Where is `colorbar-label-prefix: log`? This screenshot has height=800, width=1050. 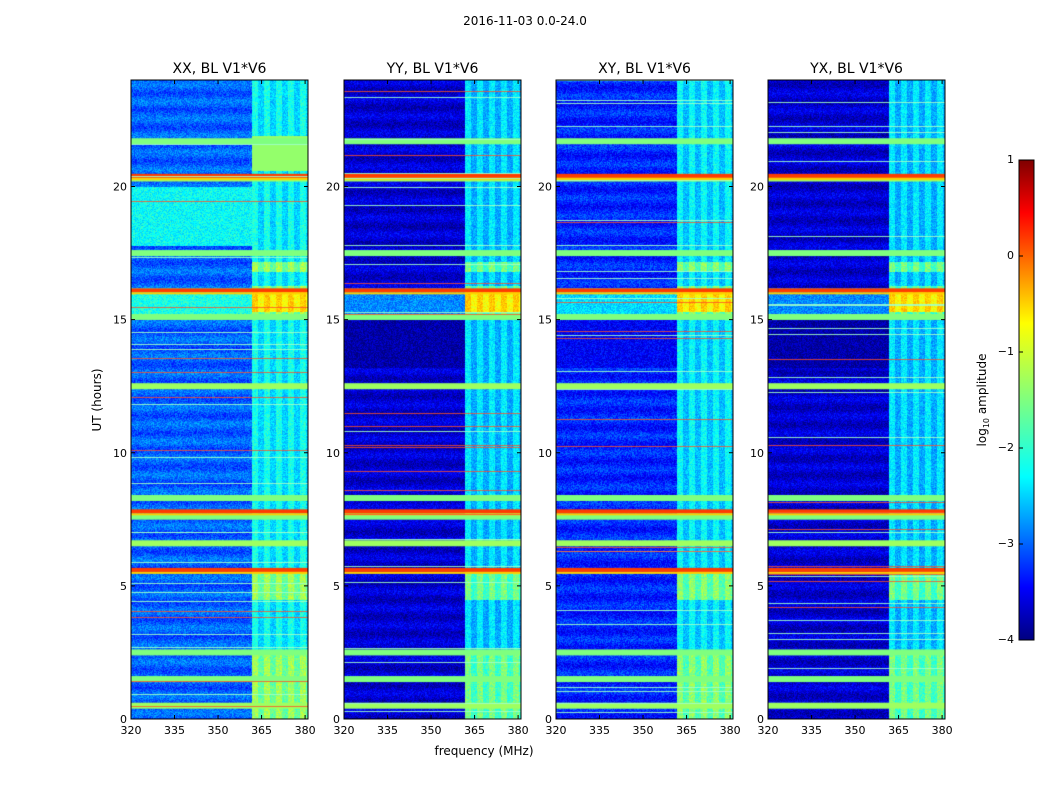 colorbar-label-prefix: log is located at coordinates (982, 437).